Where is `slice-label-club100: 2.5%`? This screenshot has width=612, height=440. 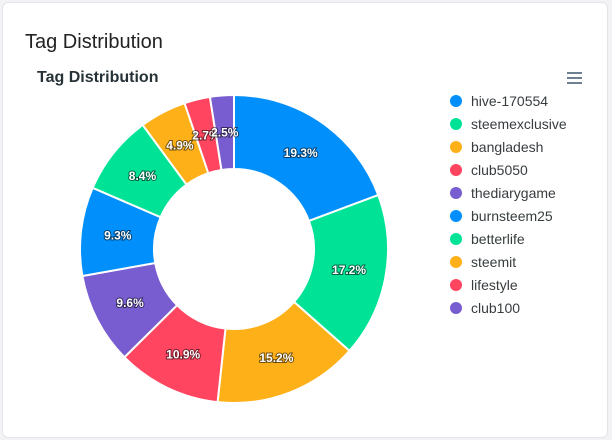
slice-label-club100: 2.5% is located at coordinates (225, 132).